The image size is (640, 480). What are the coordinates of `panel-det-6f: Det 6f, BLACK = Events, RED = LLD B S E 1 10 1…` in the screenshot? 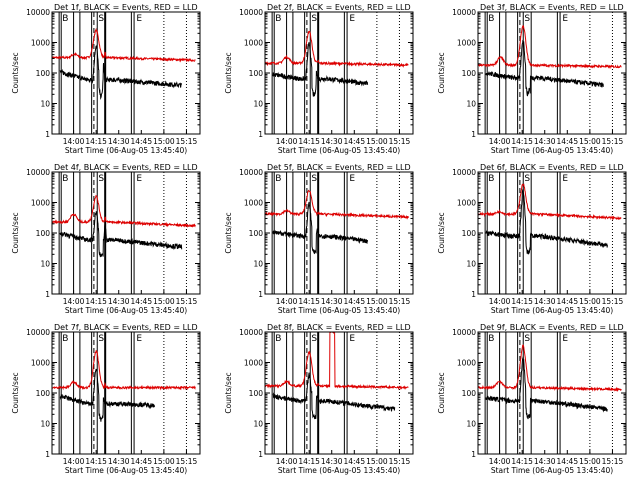 It's located at (532, 239).